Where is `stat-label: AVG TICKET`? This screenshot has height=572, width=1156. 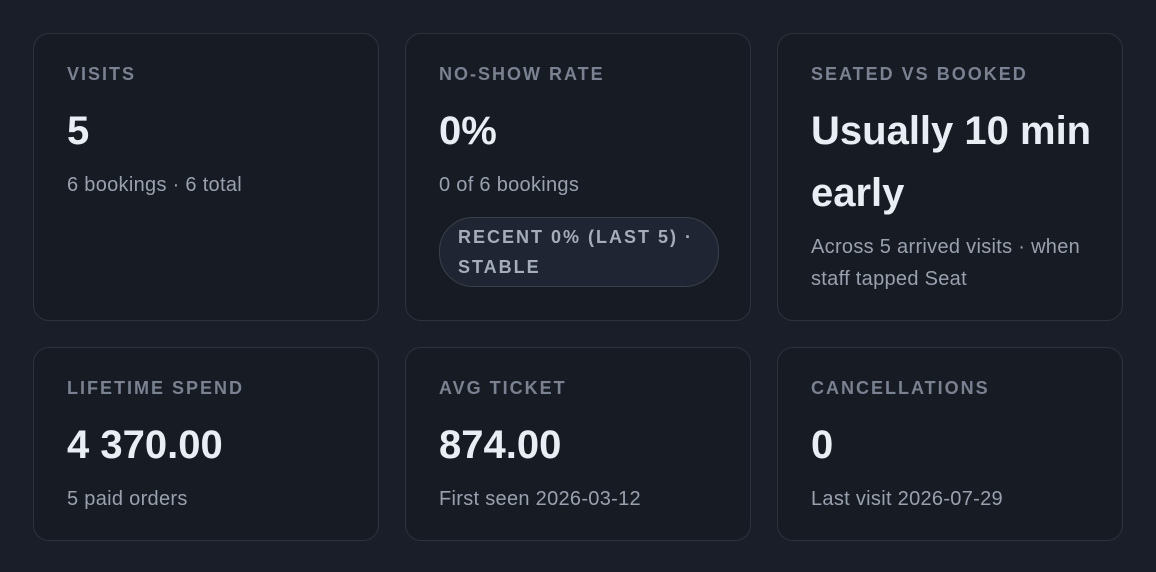
stat-label: AVG TICKET is located at coordinates (503, 388).